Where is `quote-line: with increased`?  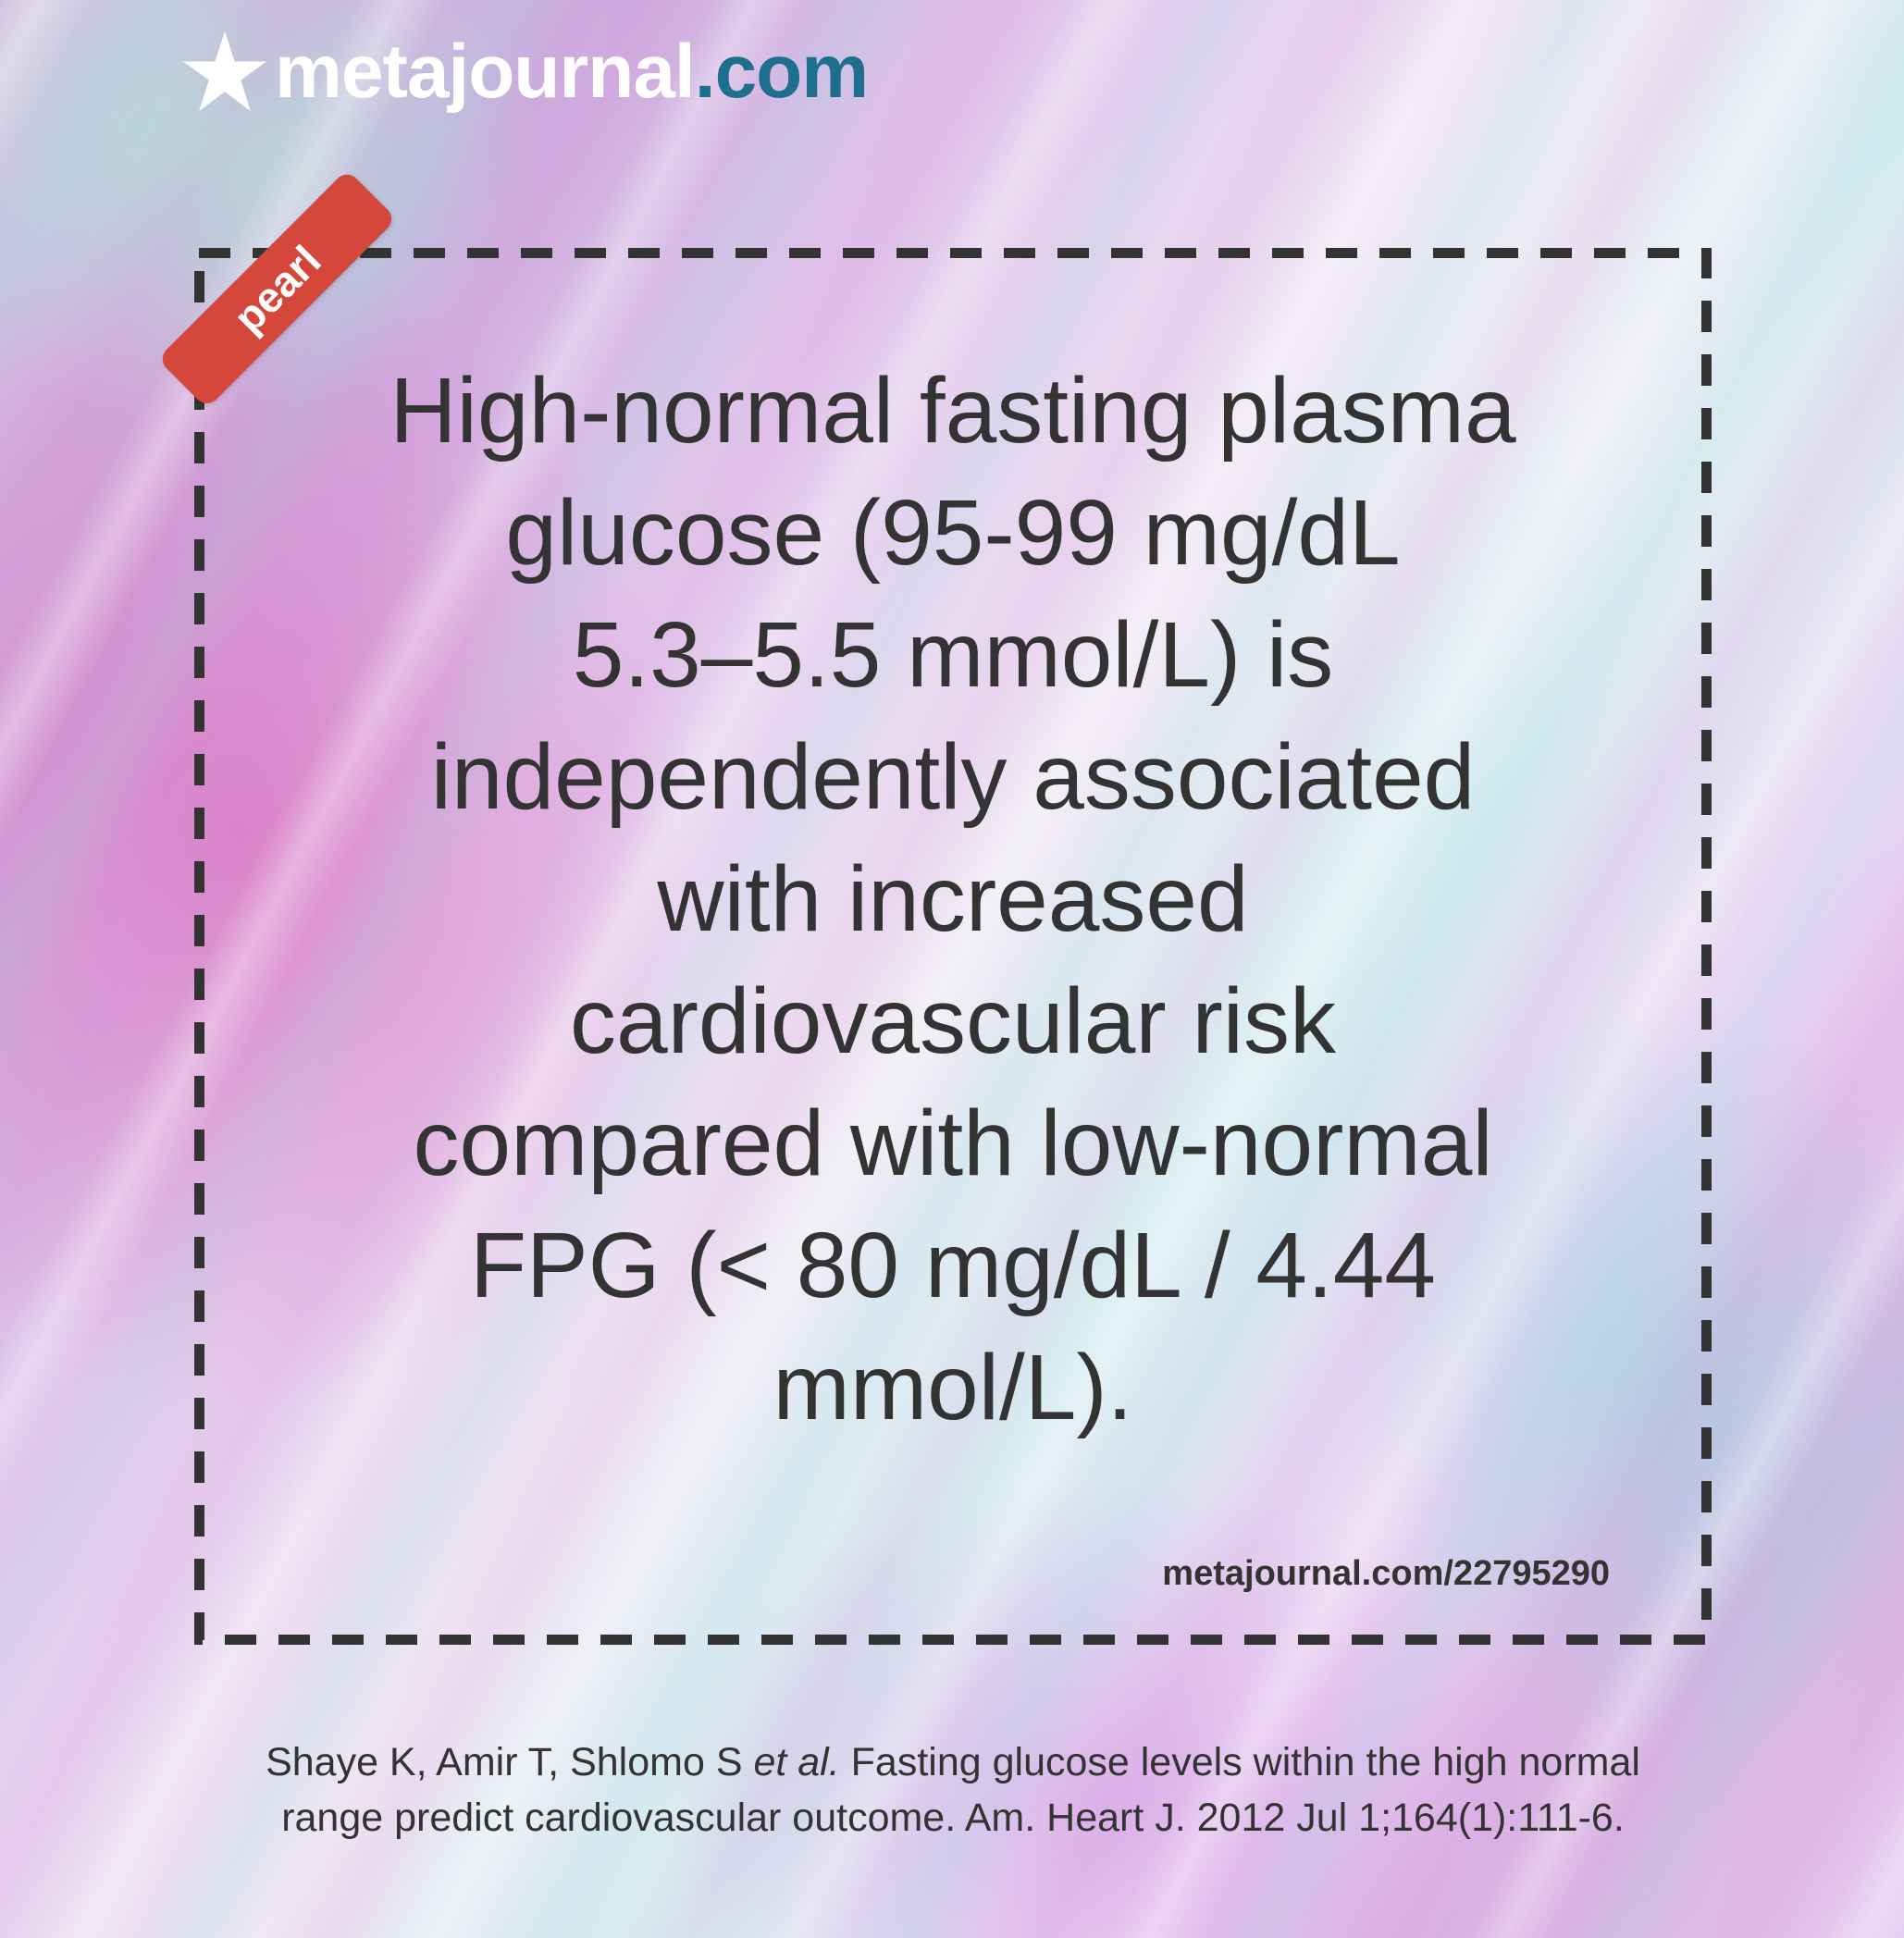
quote-line: with increased is located at coordinates (953, 899).